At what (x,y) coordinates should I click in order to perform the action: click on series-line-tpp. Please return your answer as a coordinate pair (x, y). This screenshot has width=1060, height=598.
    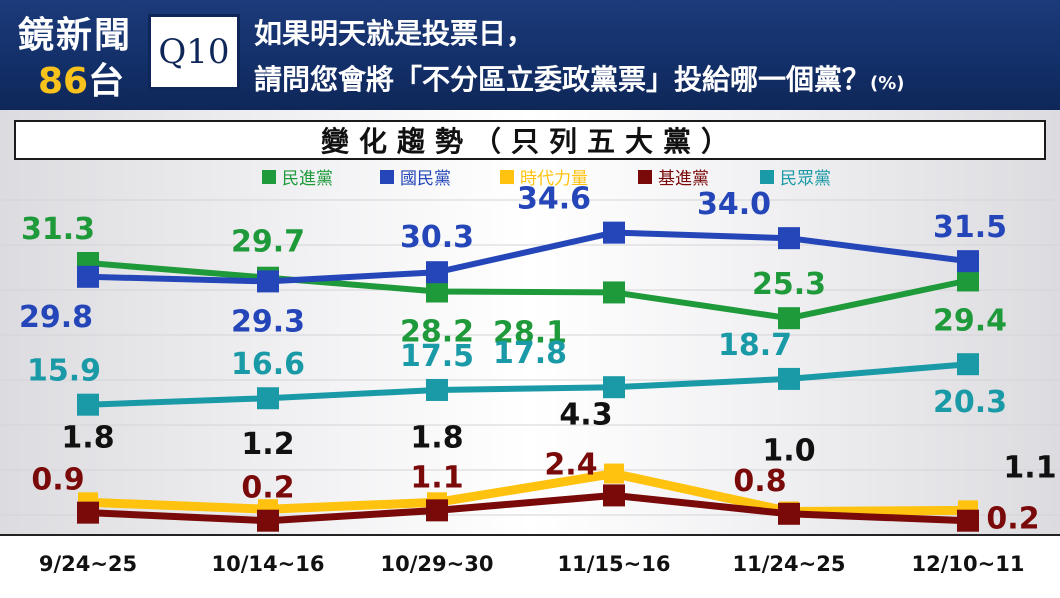
    Looking at the image, I should click on (528, 384).